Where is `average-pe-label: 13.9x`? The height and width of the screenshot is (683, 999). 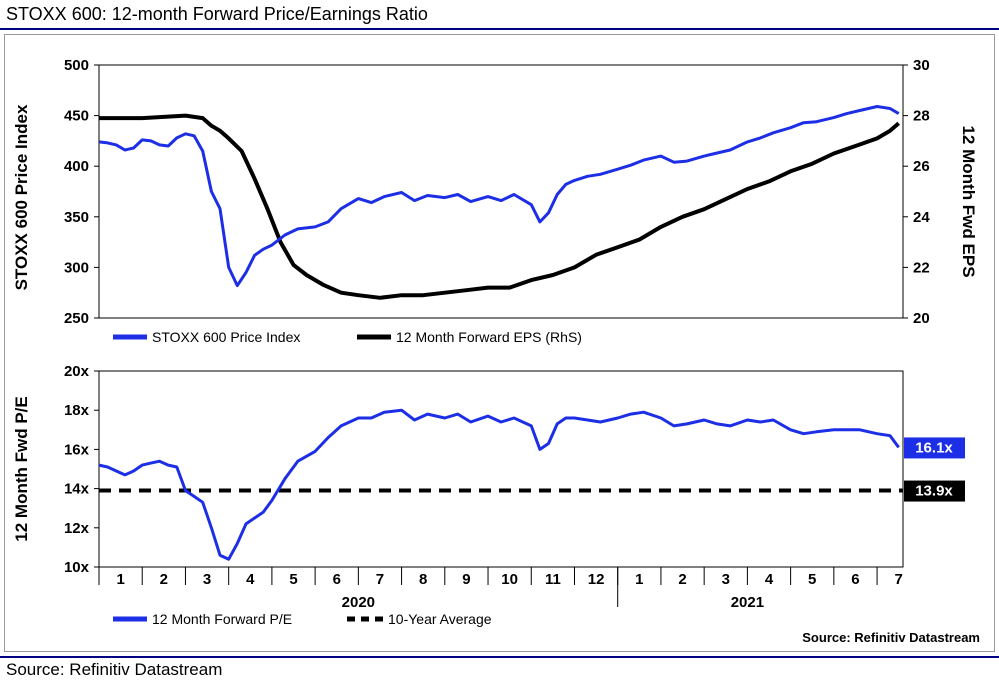 average-pe-label: 13.9x is located at coordinates (934, 491).